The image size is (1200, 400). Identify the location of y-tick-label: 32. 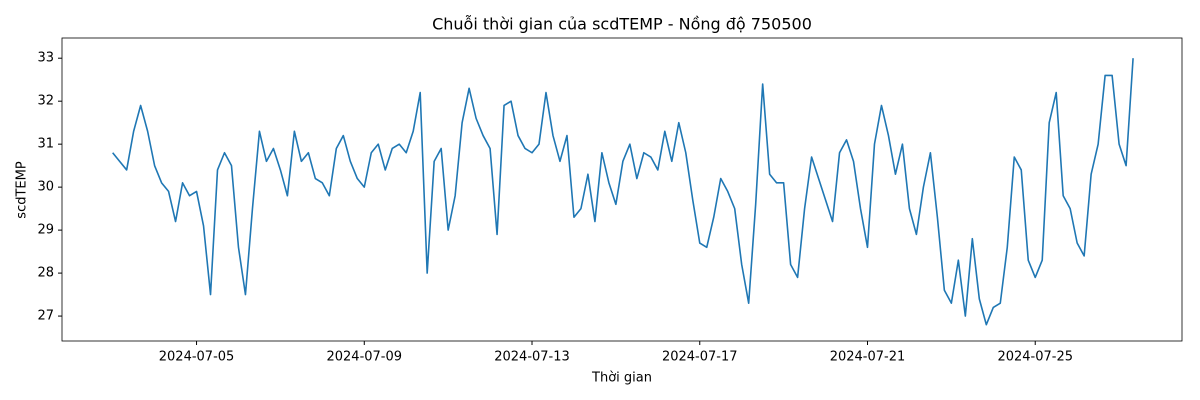
(45, 101).